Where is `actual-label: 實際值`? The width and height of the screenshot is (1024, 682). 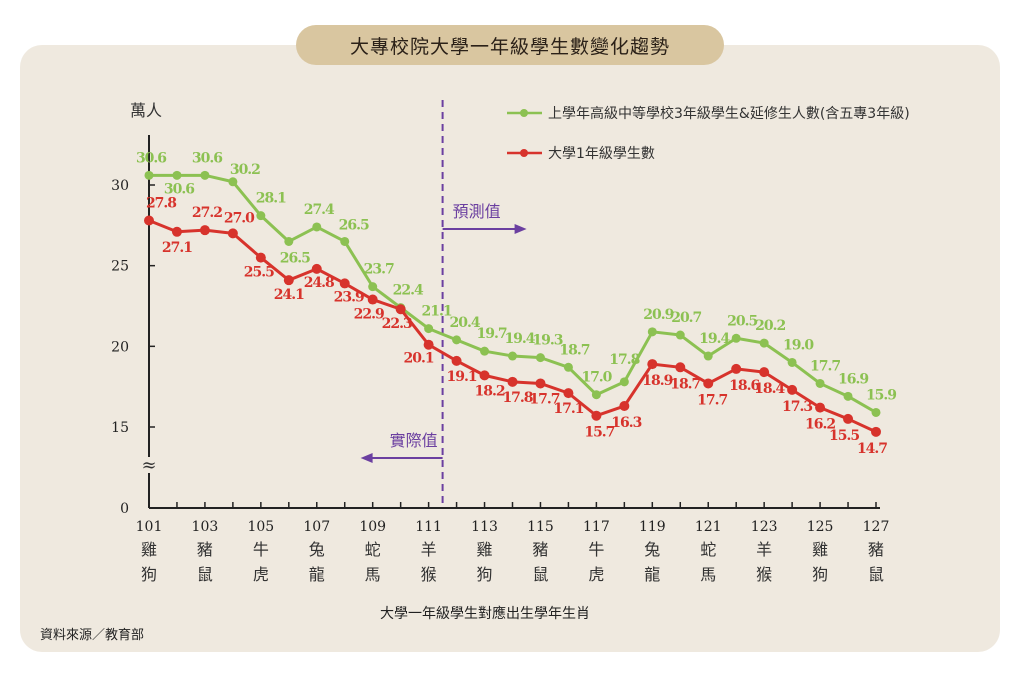 actual-label: 實際值 is located at coordinates (414, 440).